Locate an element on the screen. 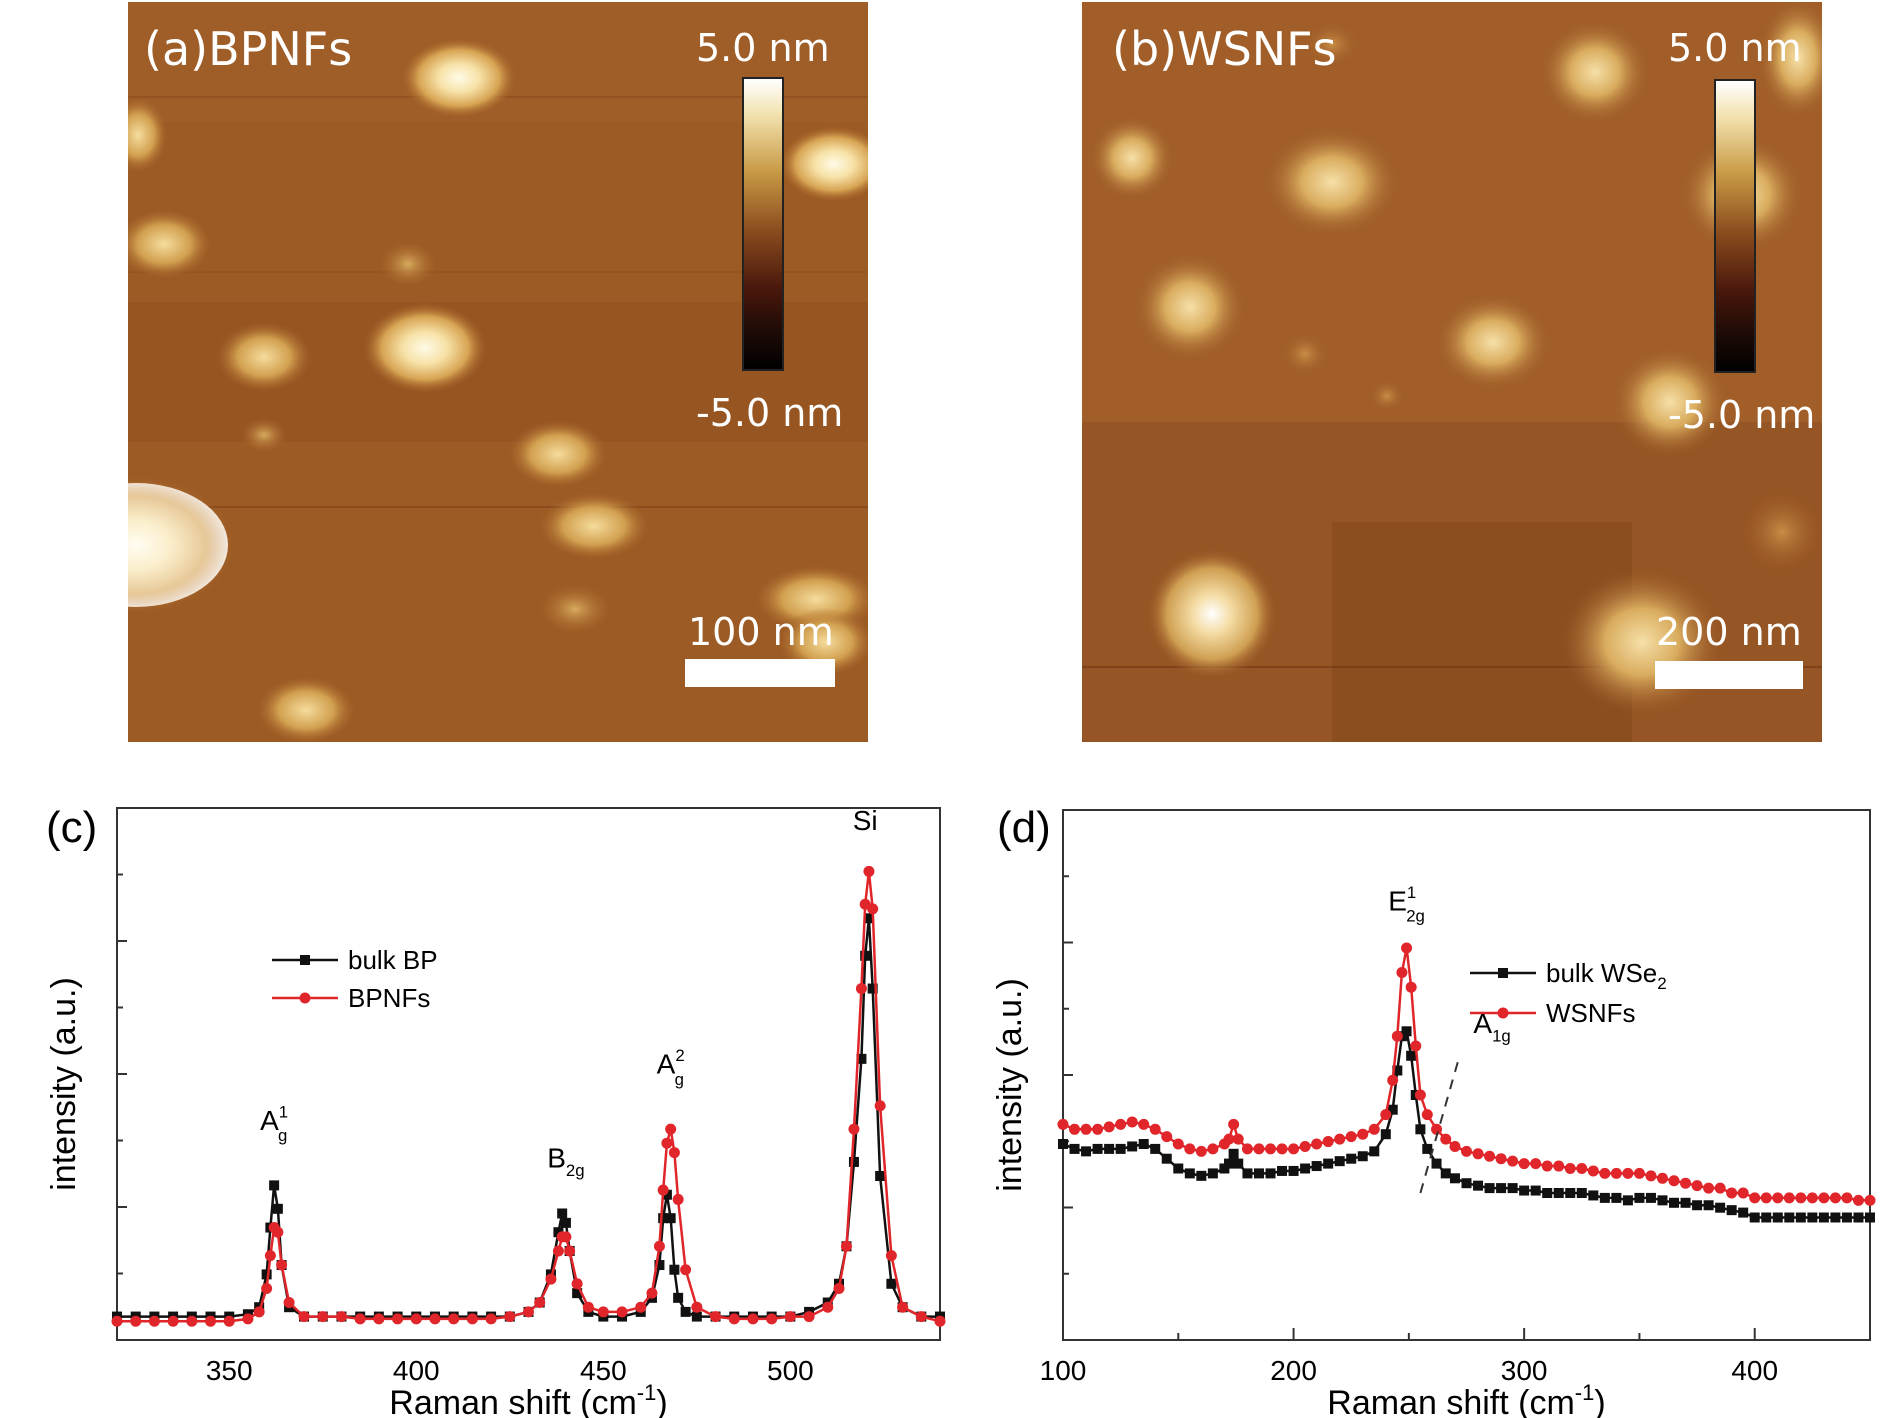  x-tick-label: 300 is located at coordinates (1524, 1370).